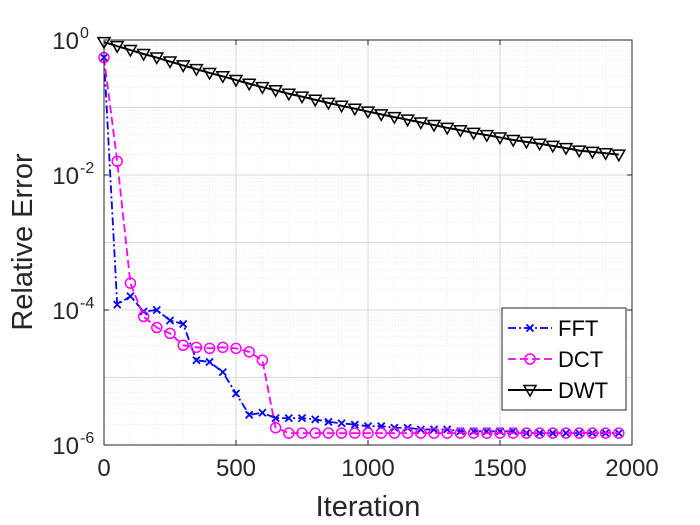 The height and width of the screenshot is (525, 700). What do you see at coordinates (367, 468) in the screenshot?
I see `x-tick-label: 1000` at bounding box center [367, 468].